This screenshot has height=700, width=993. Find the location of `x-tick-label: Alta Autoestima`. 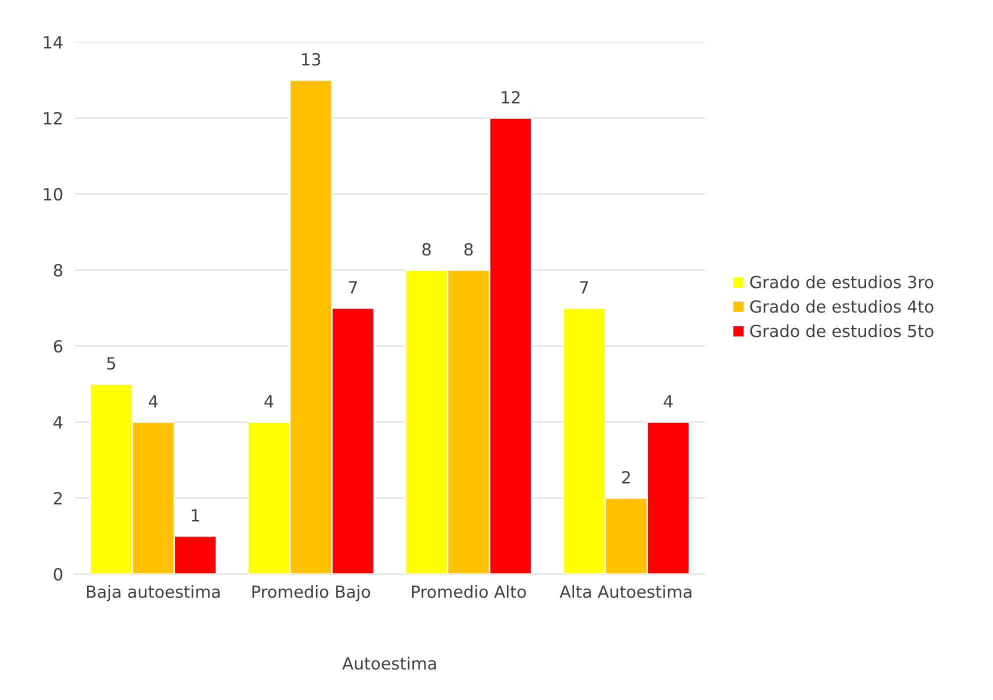

x-tick-label: Alta Autoestima is located at coordinates (626, 591).